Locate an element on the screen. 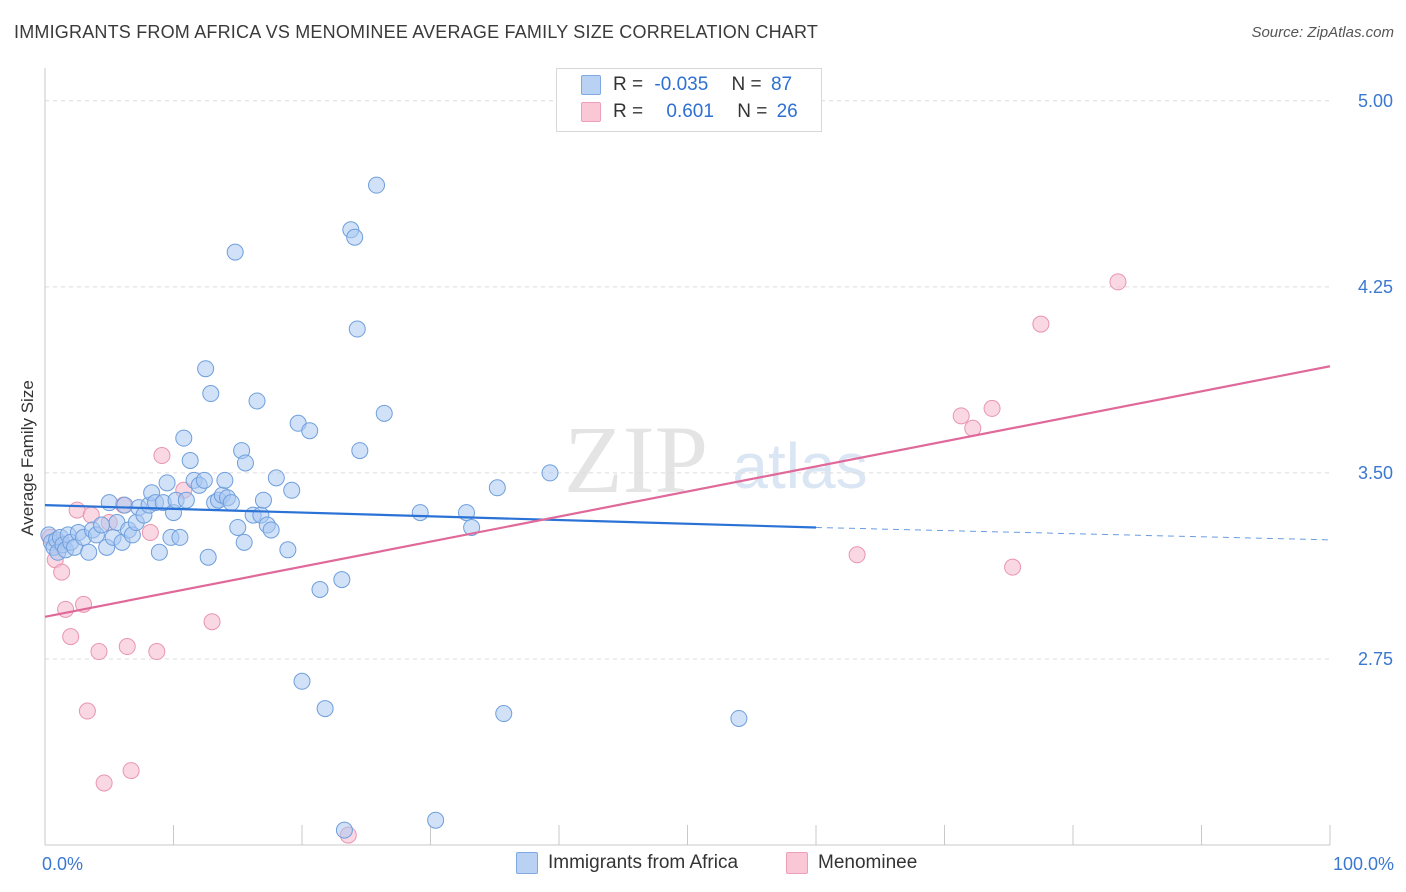 This screenshot has width=1406, height=892. legend-row-africa: R = -0.035 N = 87 is located at coordinates (686, 87).